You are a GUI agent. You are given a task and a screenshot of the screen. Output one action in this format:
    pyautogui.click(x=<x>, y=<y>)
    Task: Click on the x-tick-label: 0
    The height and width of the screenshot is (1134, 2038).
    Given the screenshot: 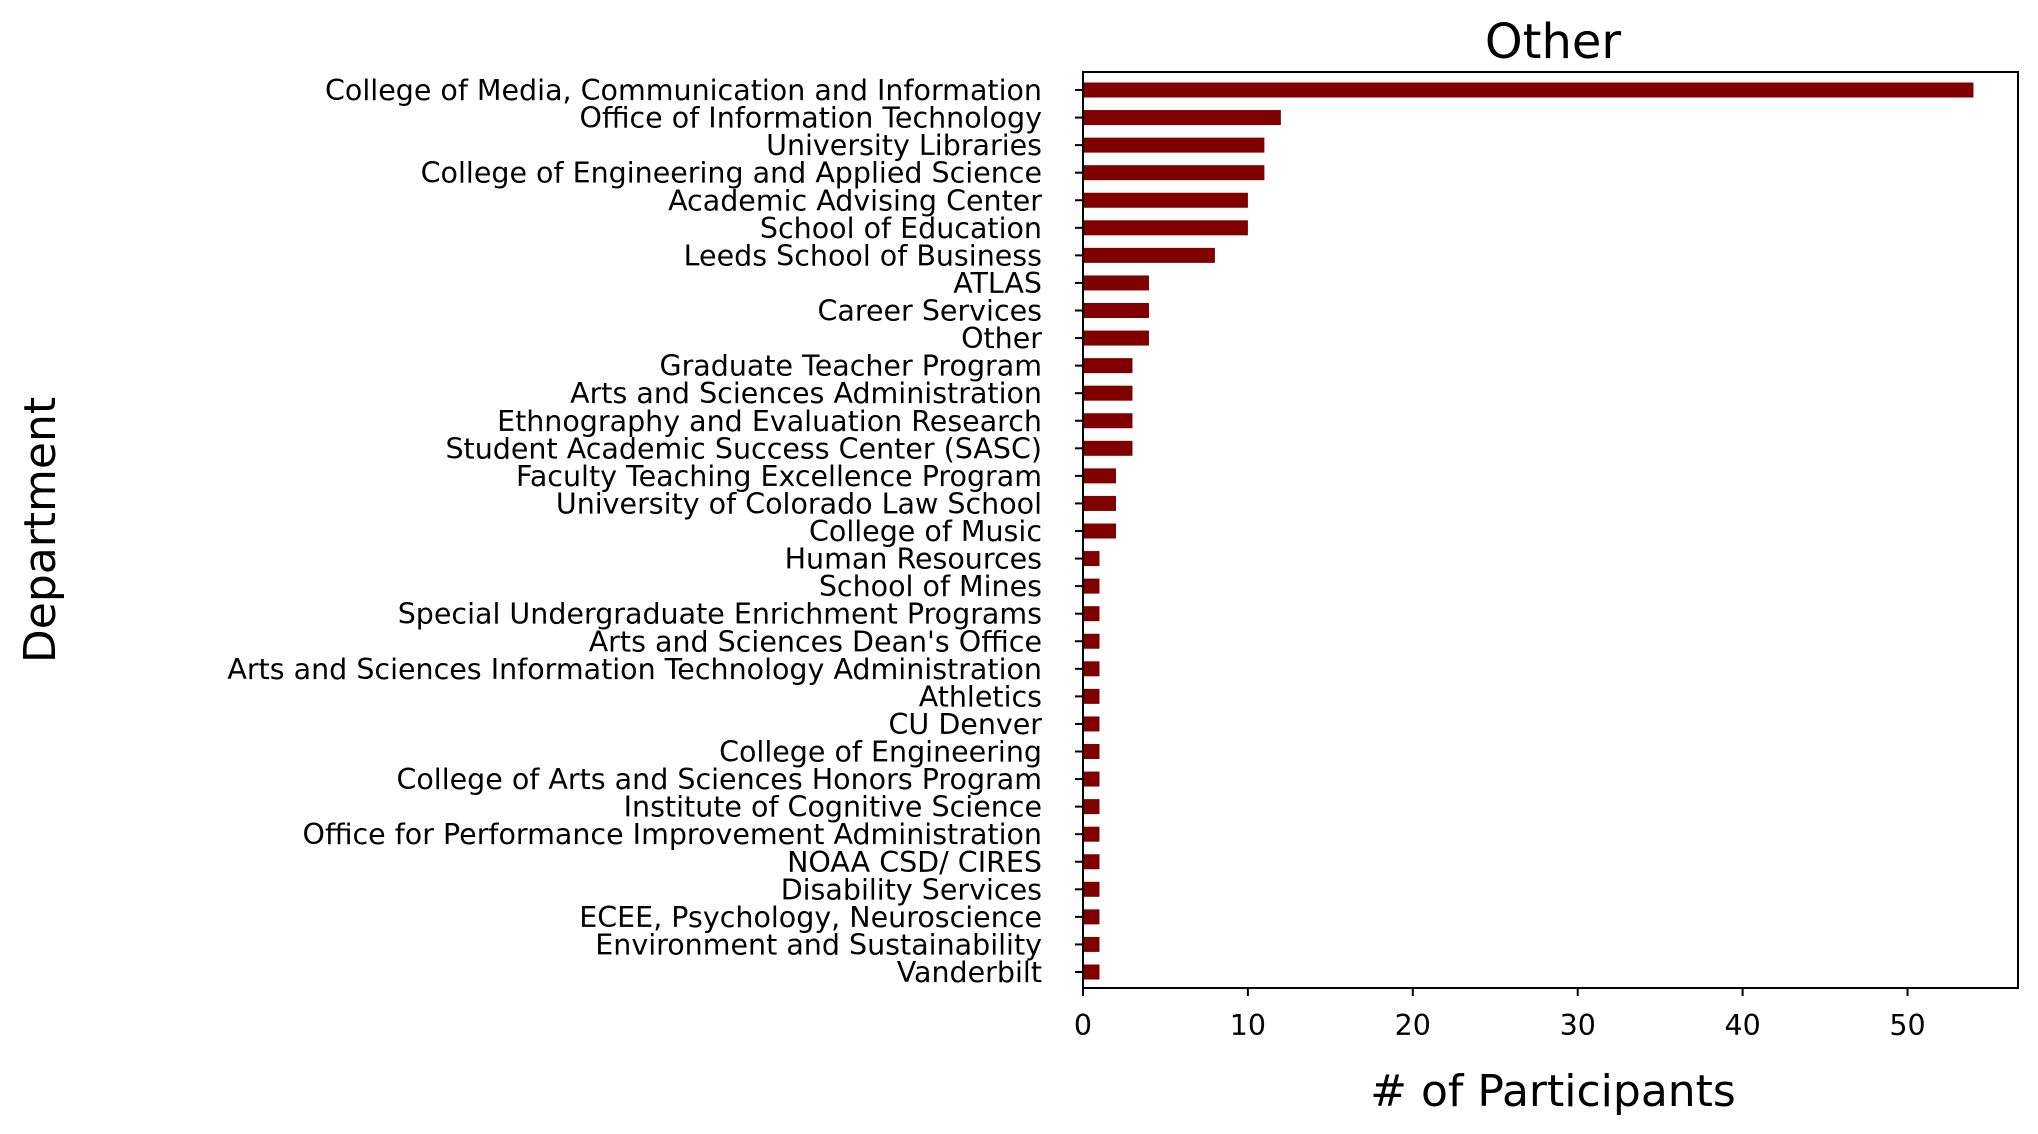 What is the action you would take?
    pyautogui.click(x=1083, y=1025)
    